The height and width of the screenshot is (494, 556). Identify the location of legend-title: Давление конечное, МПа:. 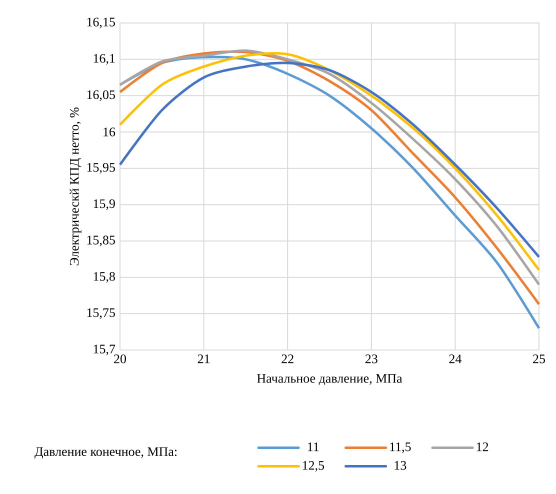
(105, 453).